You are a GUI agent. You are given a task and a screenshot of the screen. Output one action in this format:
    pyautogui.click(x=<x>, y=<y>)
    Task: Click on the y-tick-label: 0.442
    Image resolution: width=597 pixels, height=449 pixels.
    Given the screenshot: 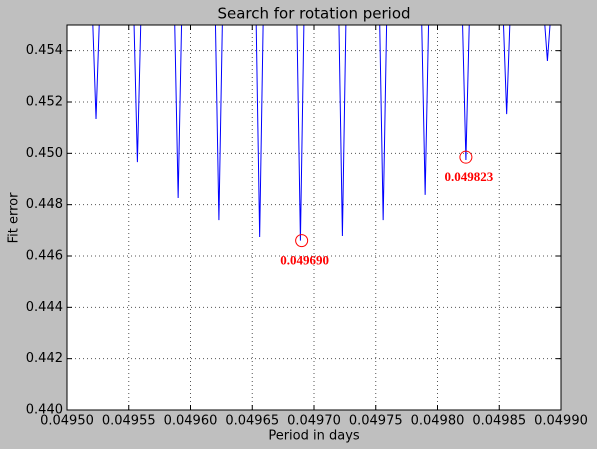 What is the action you would take?
    pyautogui.click(x=44, y=358)
    